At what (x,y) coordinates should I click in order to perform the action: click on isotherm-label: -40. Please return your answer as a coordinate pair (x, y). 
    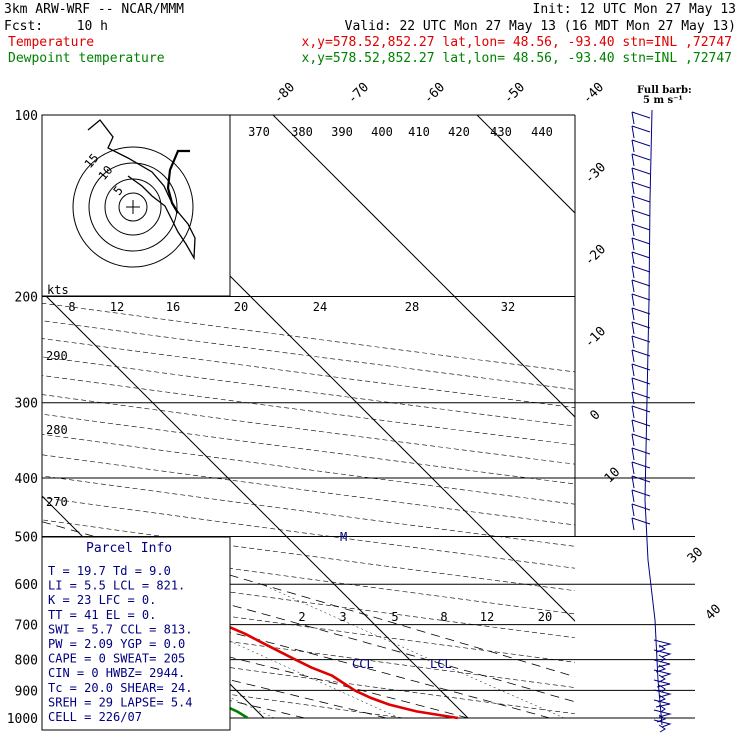
    Looking at the image, I should click on (593, 93).